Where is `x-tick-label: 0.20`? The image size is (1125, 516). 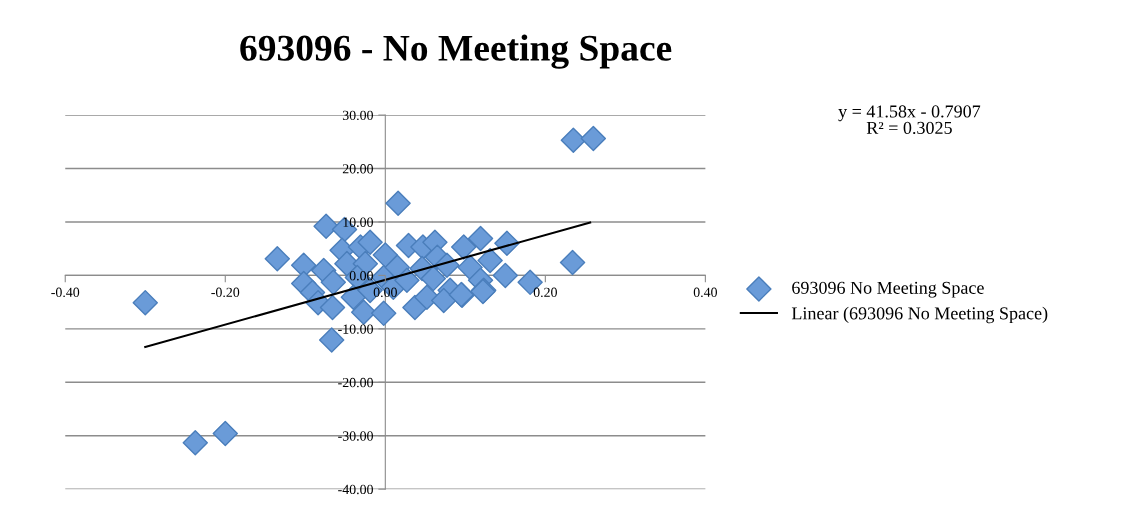 x-tick-label: 0.20 is located at coordinates (545, 292).